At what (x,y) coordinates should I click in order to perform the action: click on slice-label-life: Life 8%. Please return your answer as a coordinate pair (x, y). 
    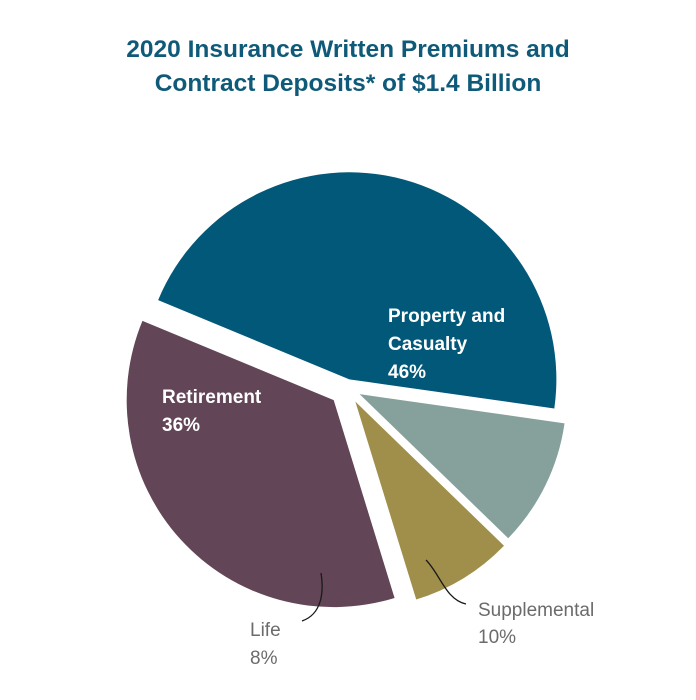
    Looking at the image, I should click on (268, 644).